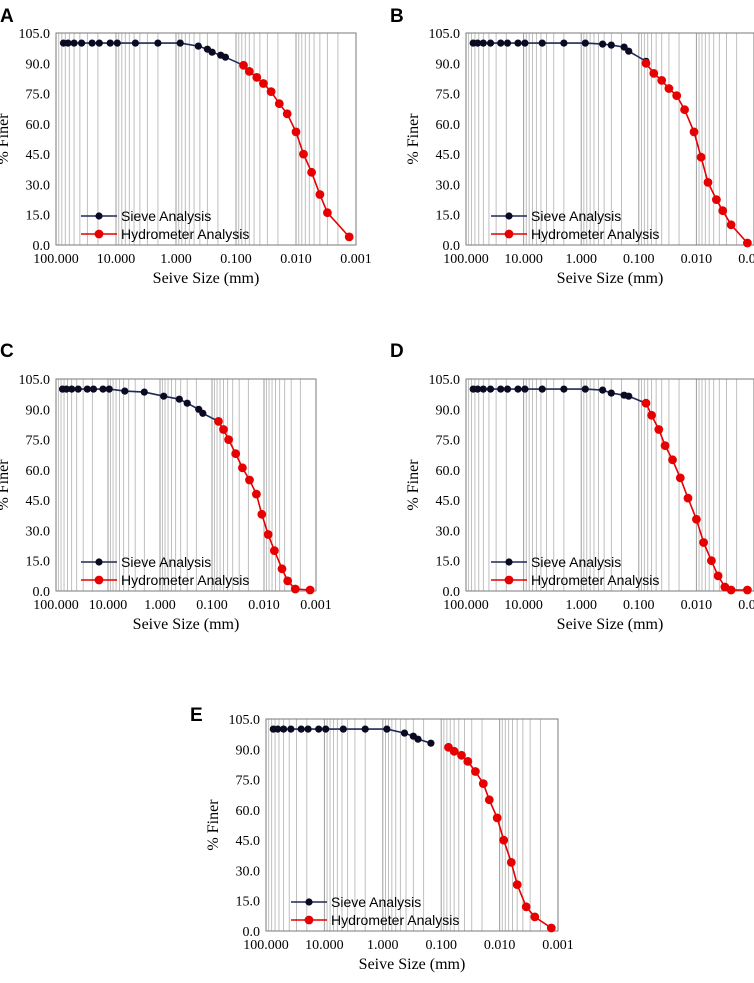 This screenshot has width=754, height=983. I want to click on panel-label: A, so click(7, 16).